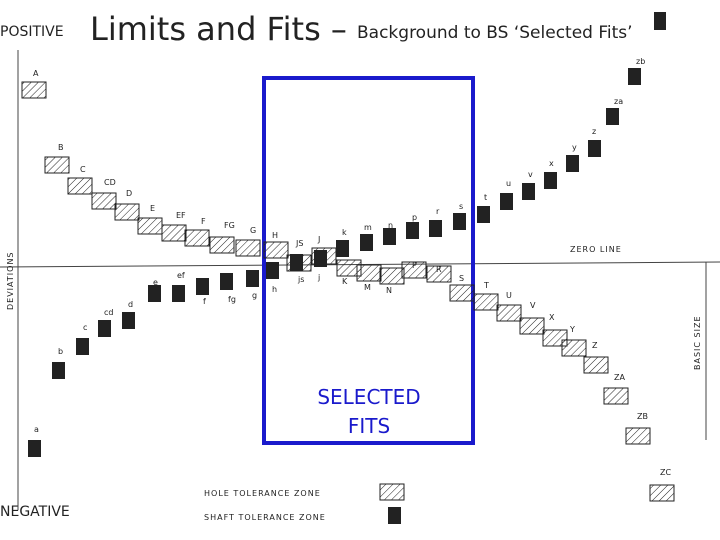  Describe the element at coordinates (254, 295) in the screenshot. I see `shaft-label: g` at that location.